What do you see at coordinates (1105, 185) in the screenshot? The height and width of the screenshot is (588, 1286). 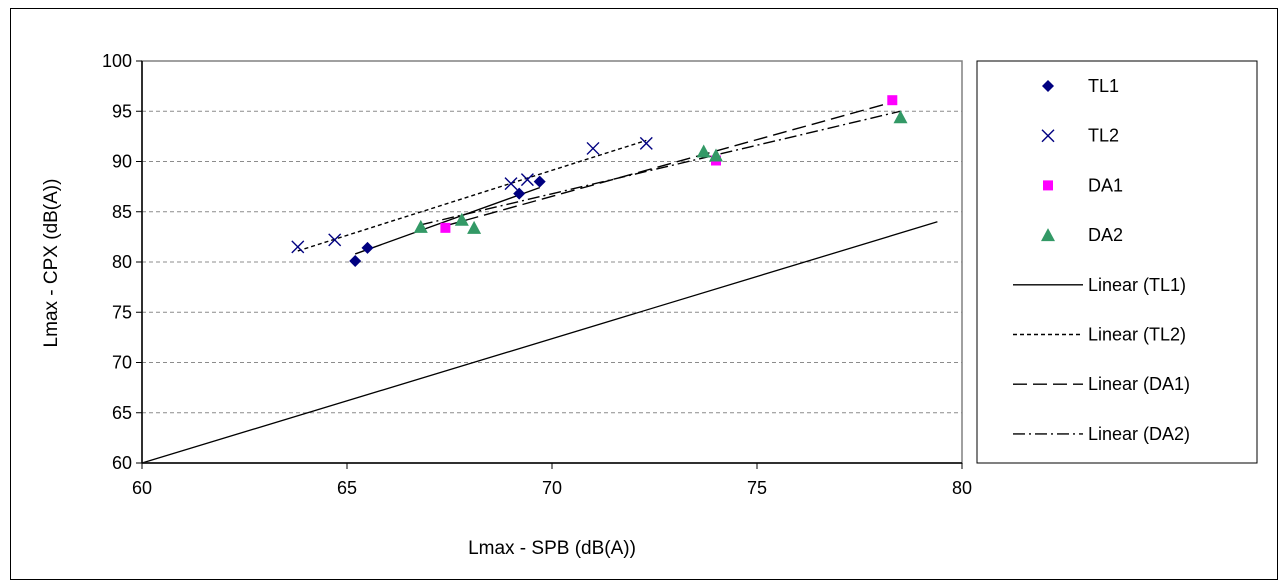 I see `legend-label: DA1` at bounding box center [1105, 185].